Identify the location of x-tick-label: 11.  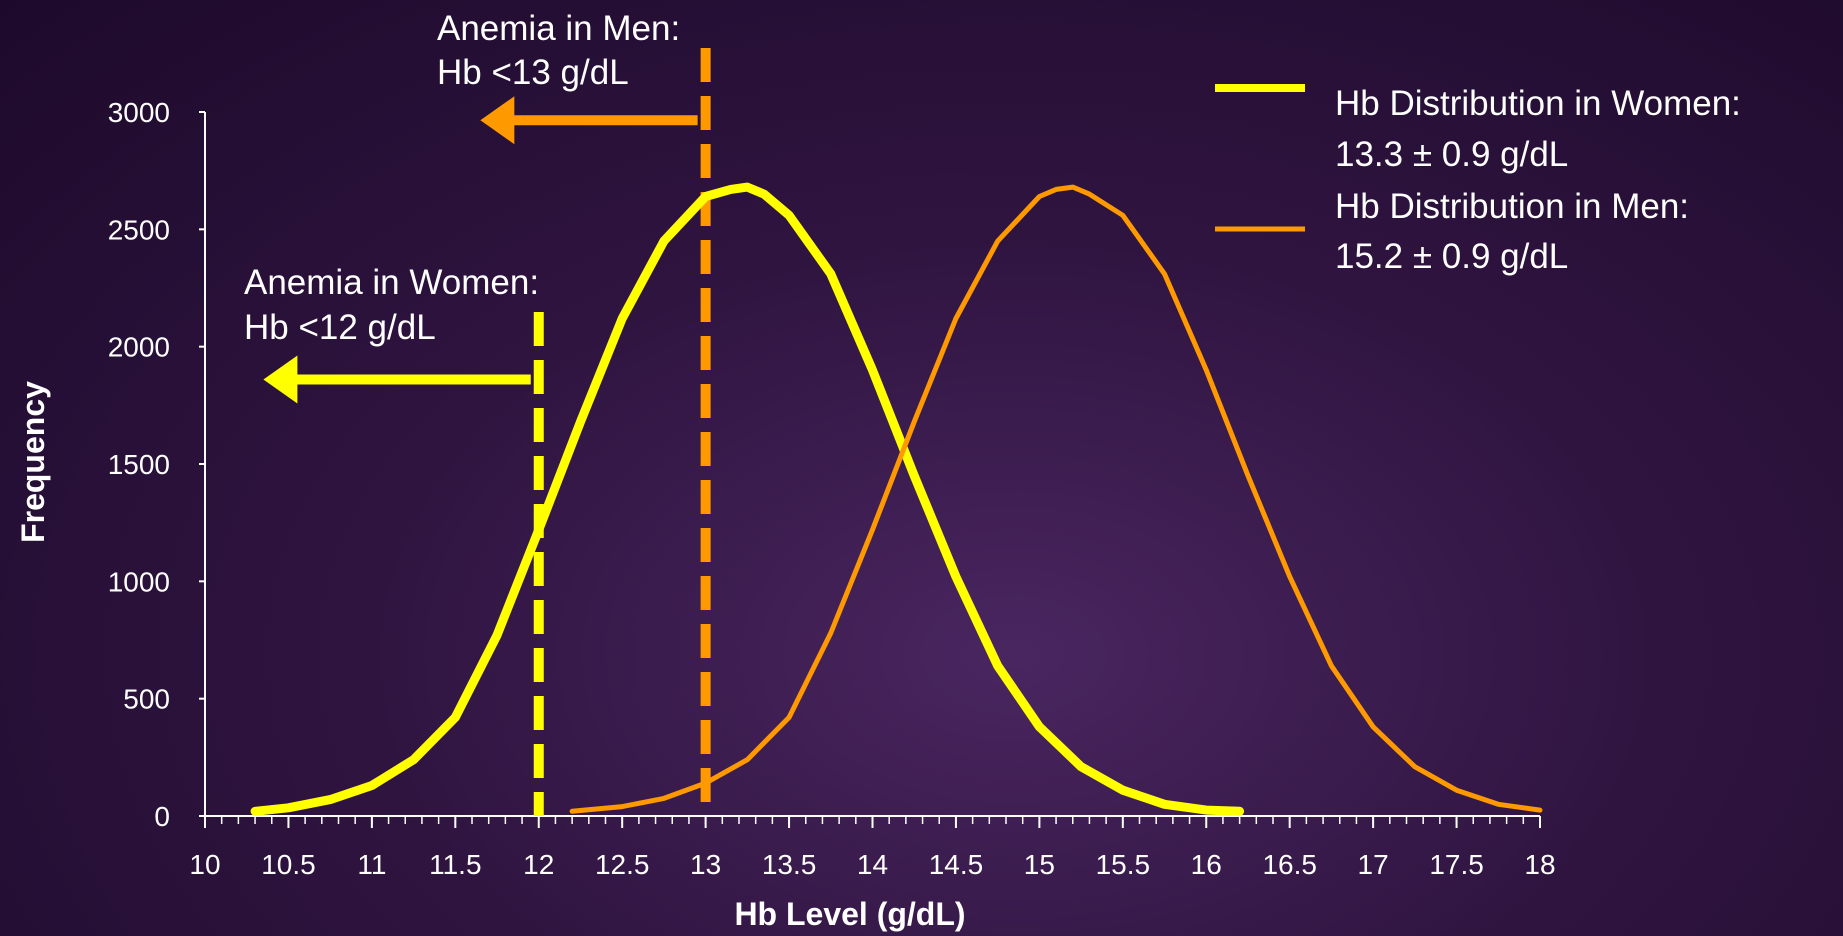
(371, 864).